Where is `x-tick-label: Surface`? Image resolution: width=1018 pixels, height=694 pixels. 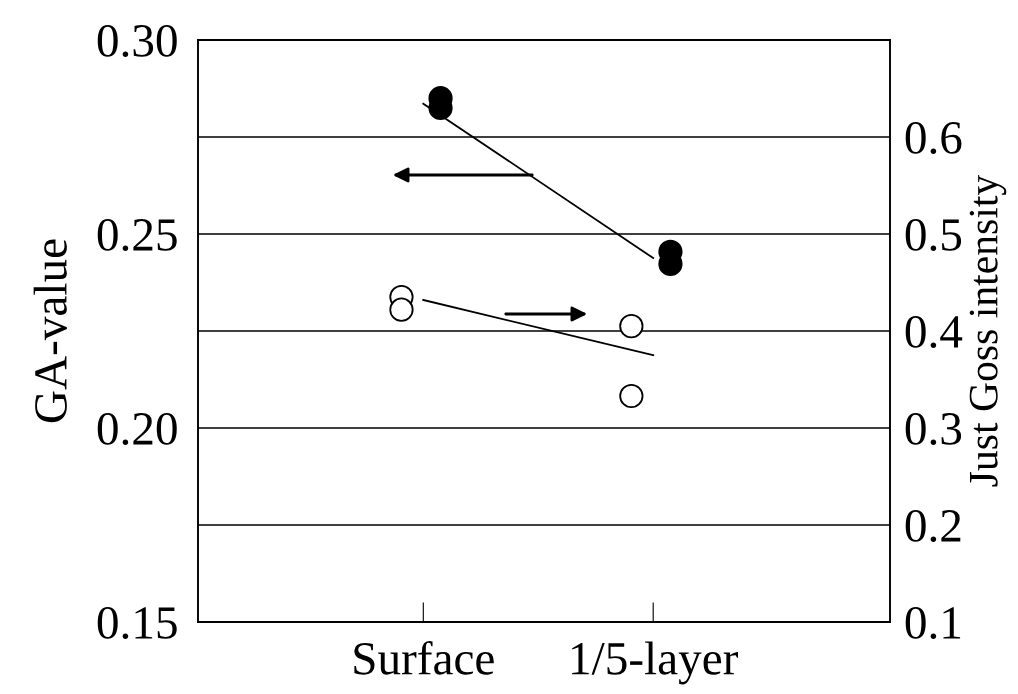 x-tick-label: Surface is located at coordinates (424, 657).